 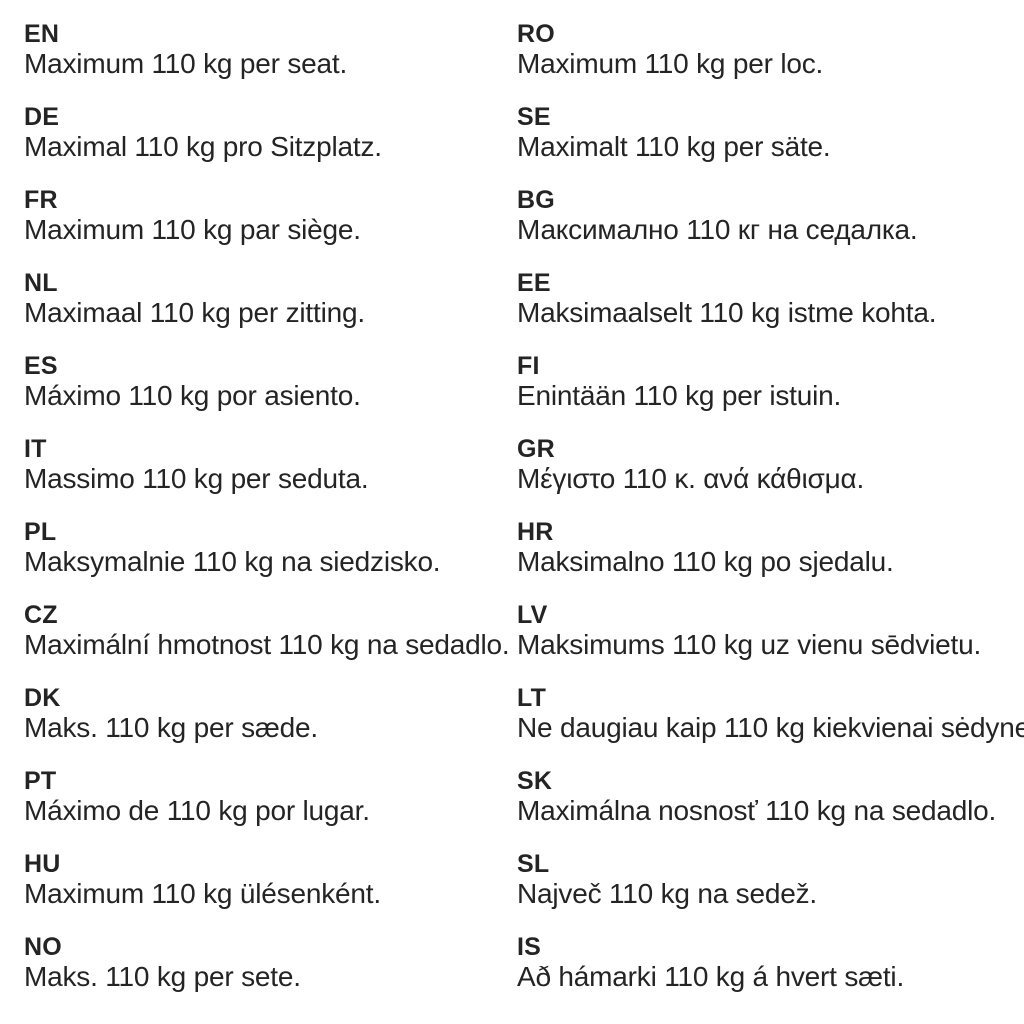 What do you see at coordinates (717, 229) in the screenshot?
I see `translation-text: Максимално 110 кг на седалка.` at bounding box center [717, 229].